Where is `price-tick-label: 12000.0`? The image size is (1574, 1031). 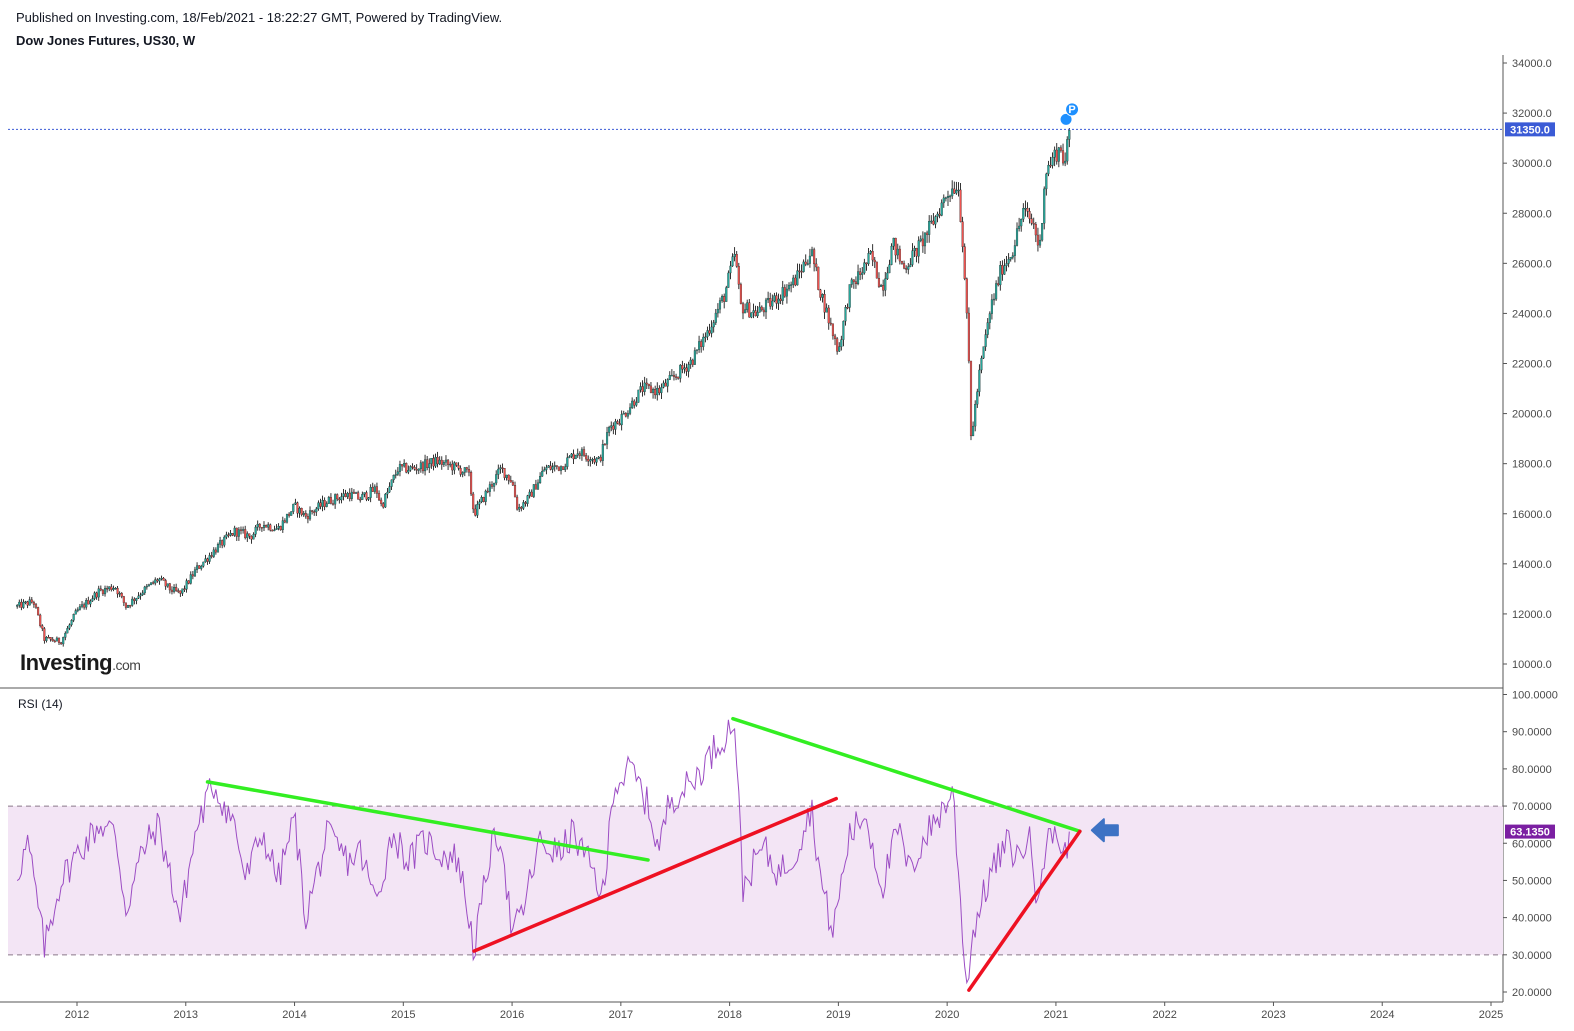 price-tick-label: 12000.0 is located at coordinates (1532, 615).